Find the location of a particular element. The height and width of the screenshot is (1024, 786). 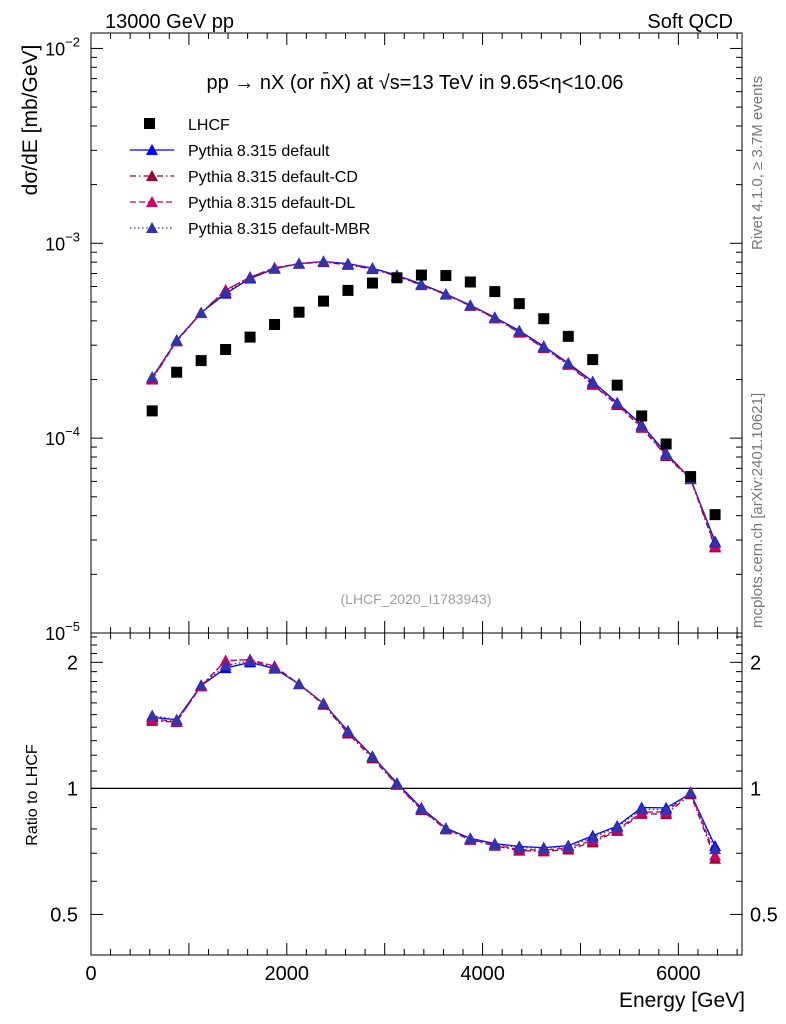

legend-label-2: Pythia 8.315 default-DL is located at coordinates (271, 203).